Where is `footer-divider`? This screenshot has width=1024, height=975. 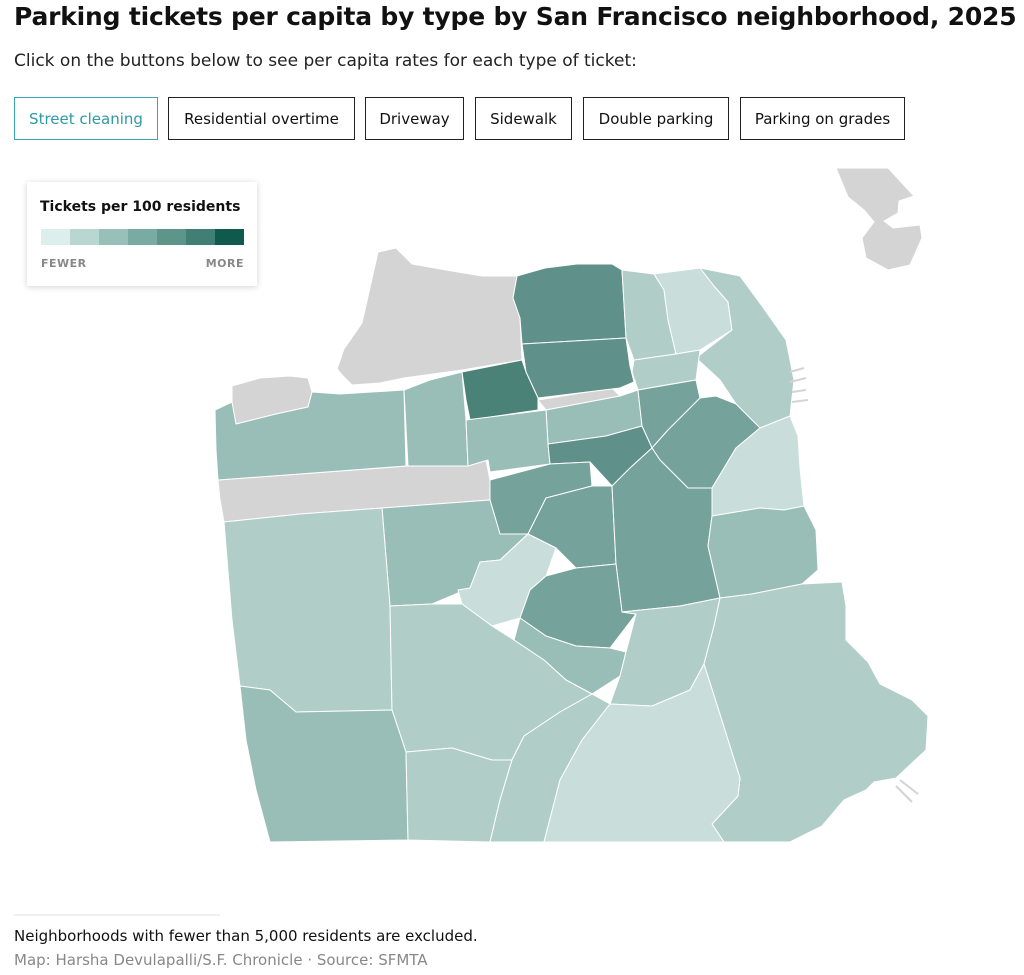 footer-divider is located at coordinates (117, 915).